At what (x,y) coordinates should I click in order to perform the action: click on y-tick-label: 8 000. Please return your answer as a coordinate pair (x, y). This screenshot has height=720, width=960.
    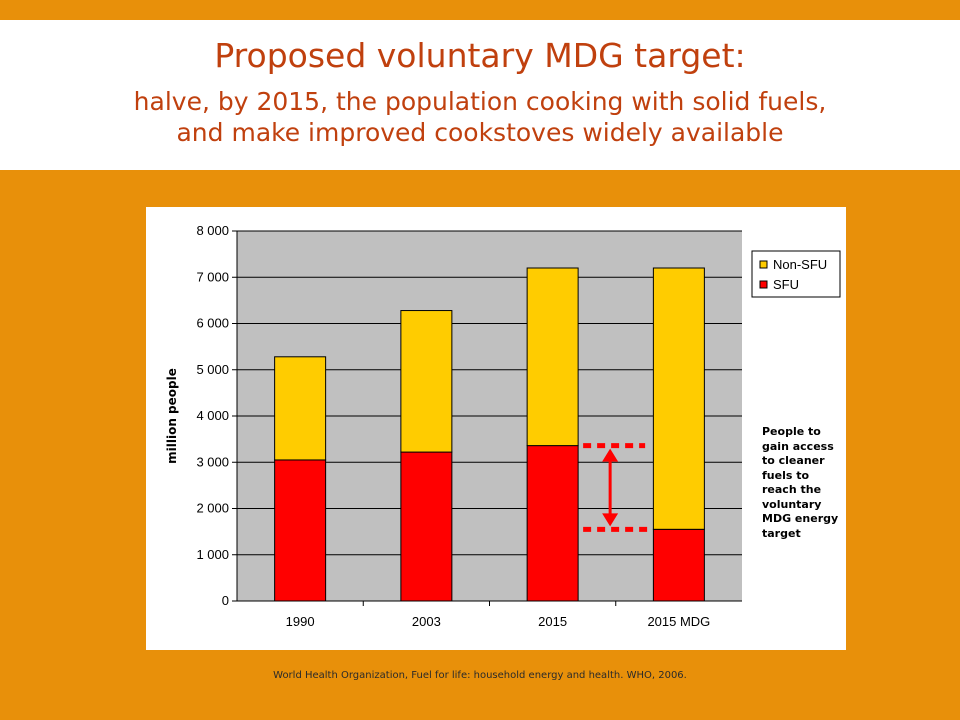
    Looking at the image, I should click on (212, 230).